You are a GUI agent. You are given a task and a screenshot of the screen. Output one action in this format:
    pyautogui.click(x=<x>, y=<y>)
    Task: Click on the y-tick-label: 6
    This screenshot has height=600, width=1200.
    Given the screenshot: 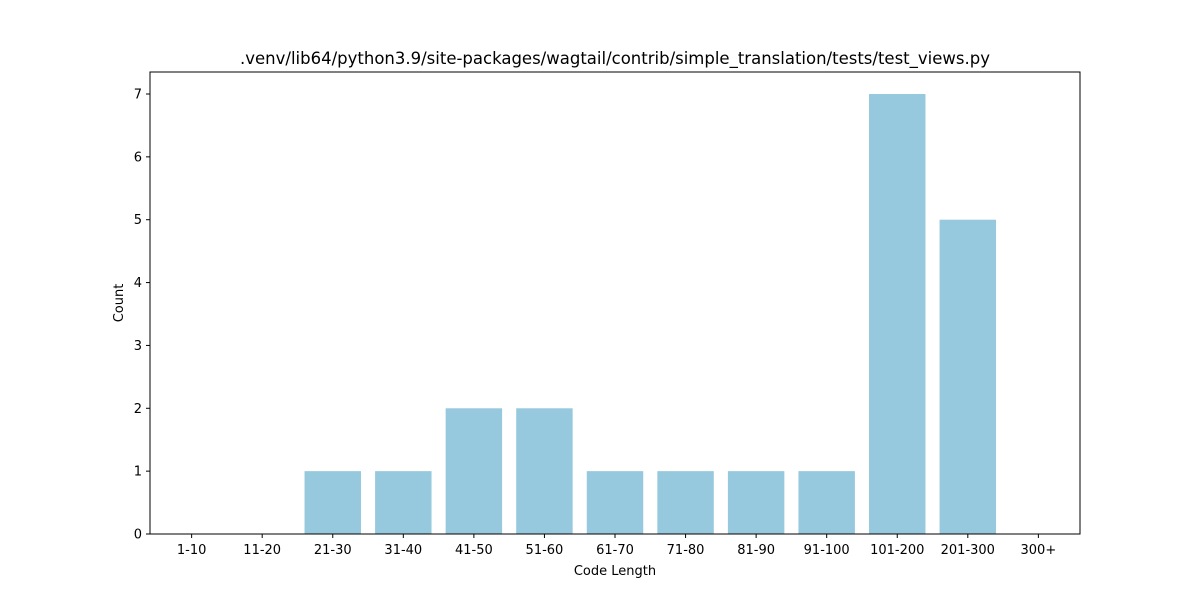 What is the action you would take?
    pyautogui.click(x=138, y=157)
    